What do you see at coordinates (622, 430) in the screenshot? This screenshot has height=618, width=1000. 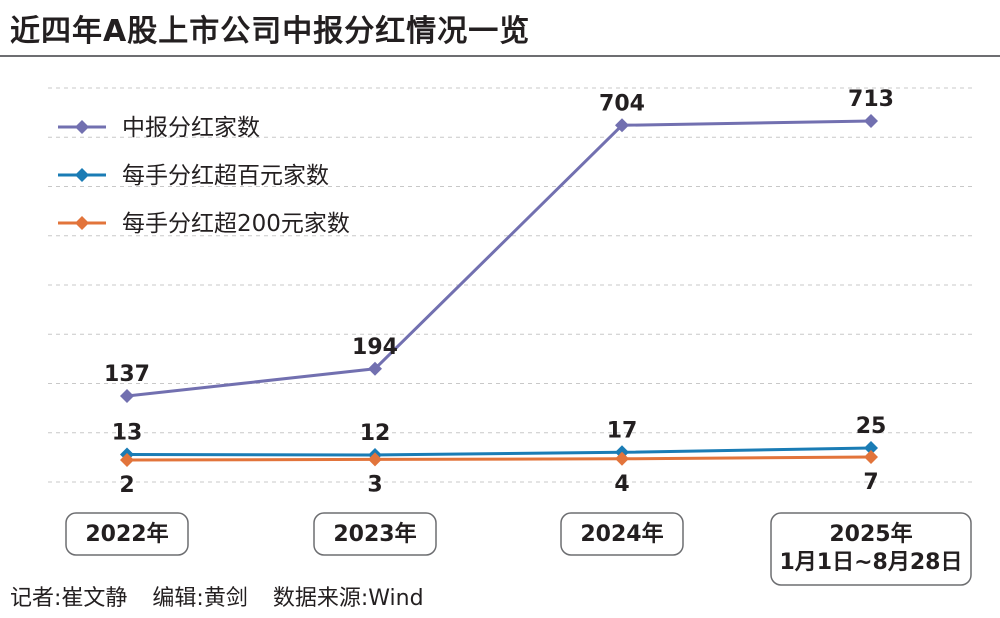 I see `data-label: 17` at bounding box center [622, 430].